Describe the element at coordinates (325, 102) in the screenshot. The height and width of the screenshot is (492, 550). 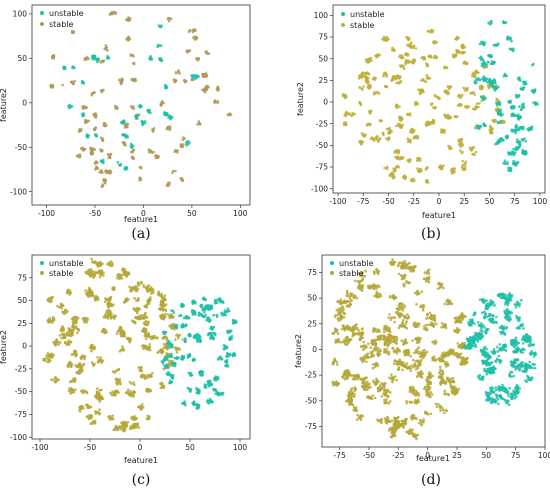
I see `panel-b-ytick-label: 0` at that location.